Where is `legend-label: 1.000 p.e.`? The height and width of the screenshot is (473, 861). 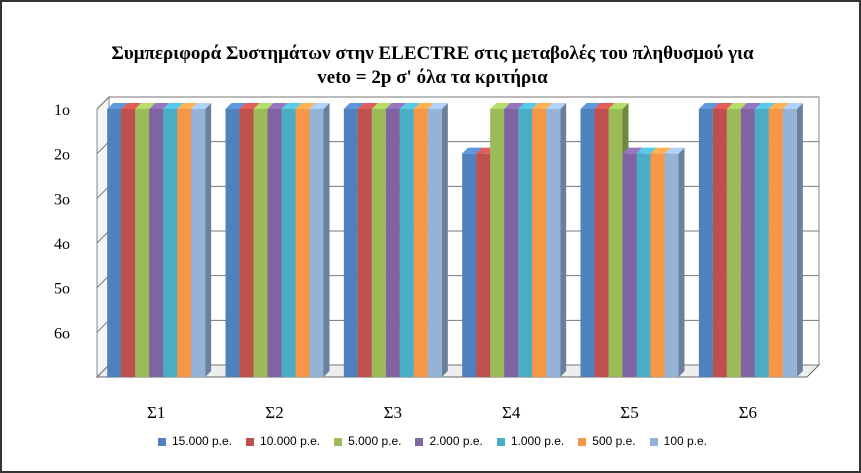 legend-label: 1.000 p.e. is located at coordinates (537, 441).